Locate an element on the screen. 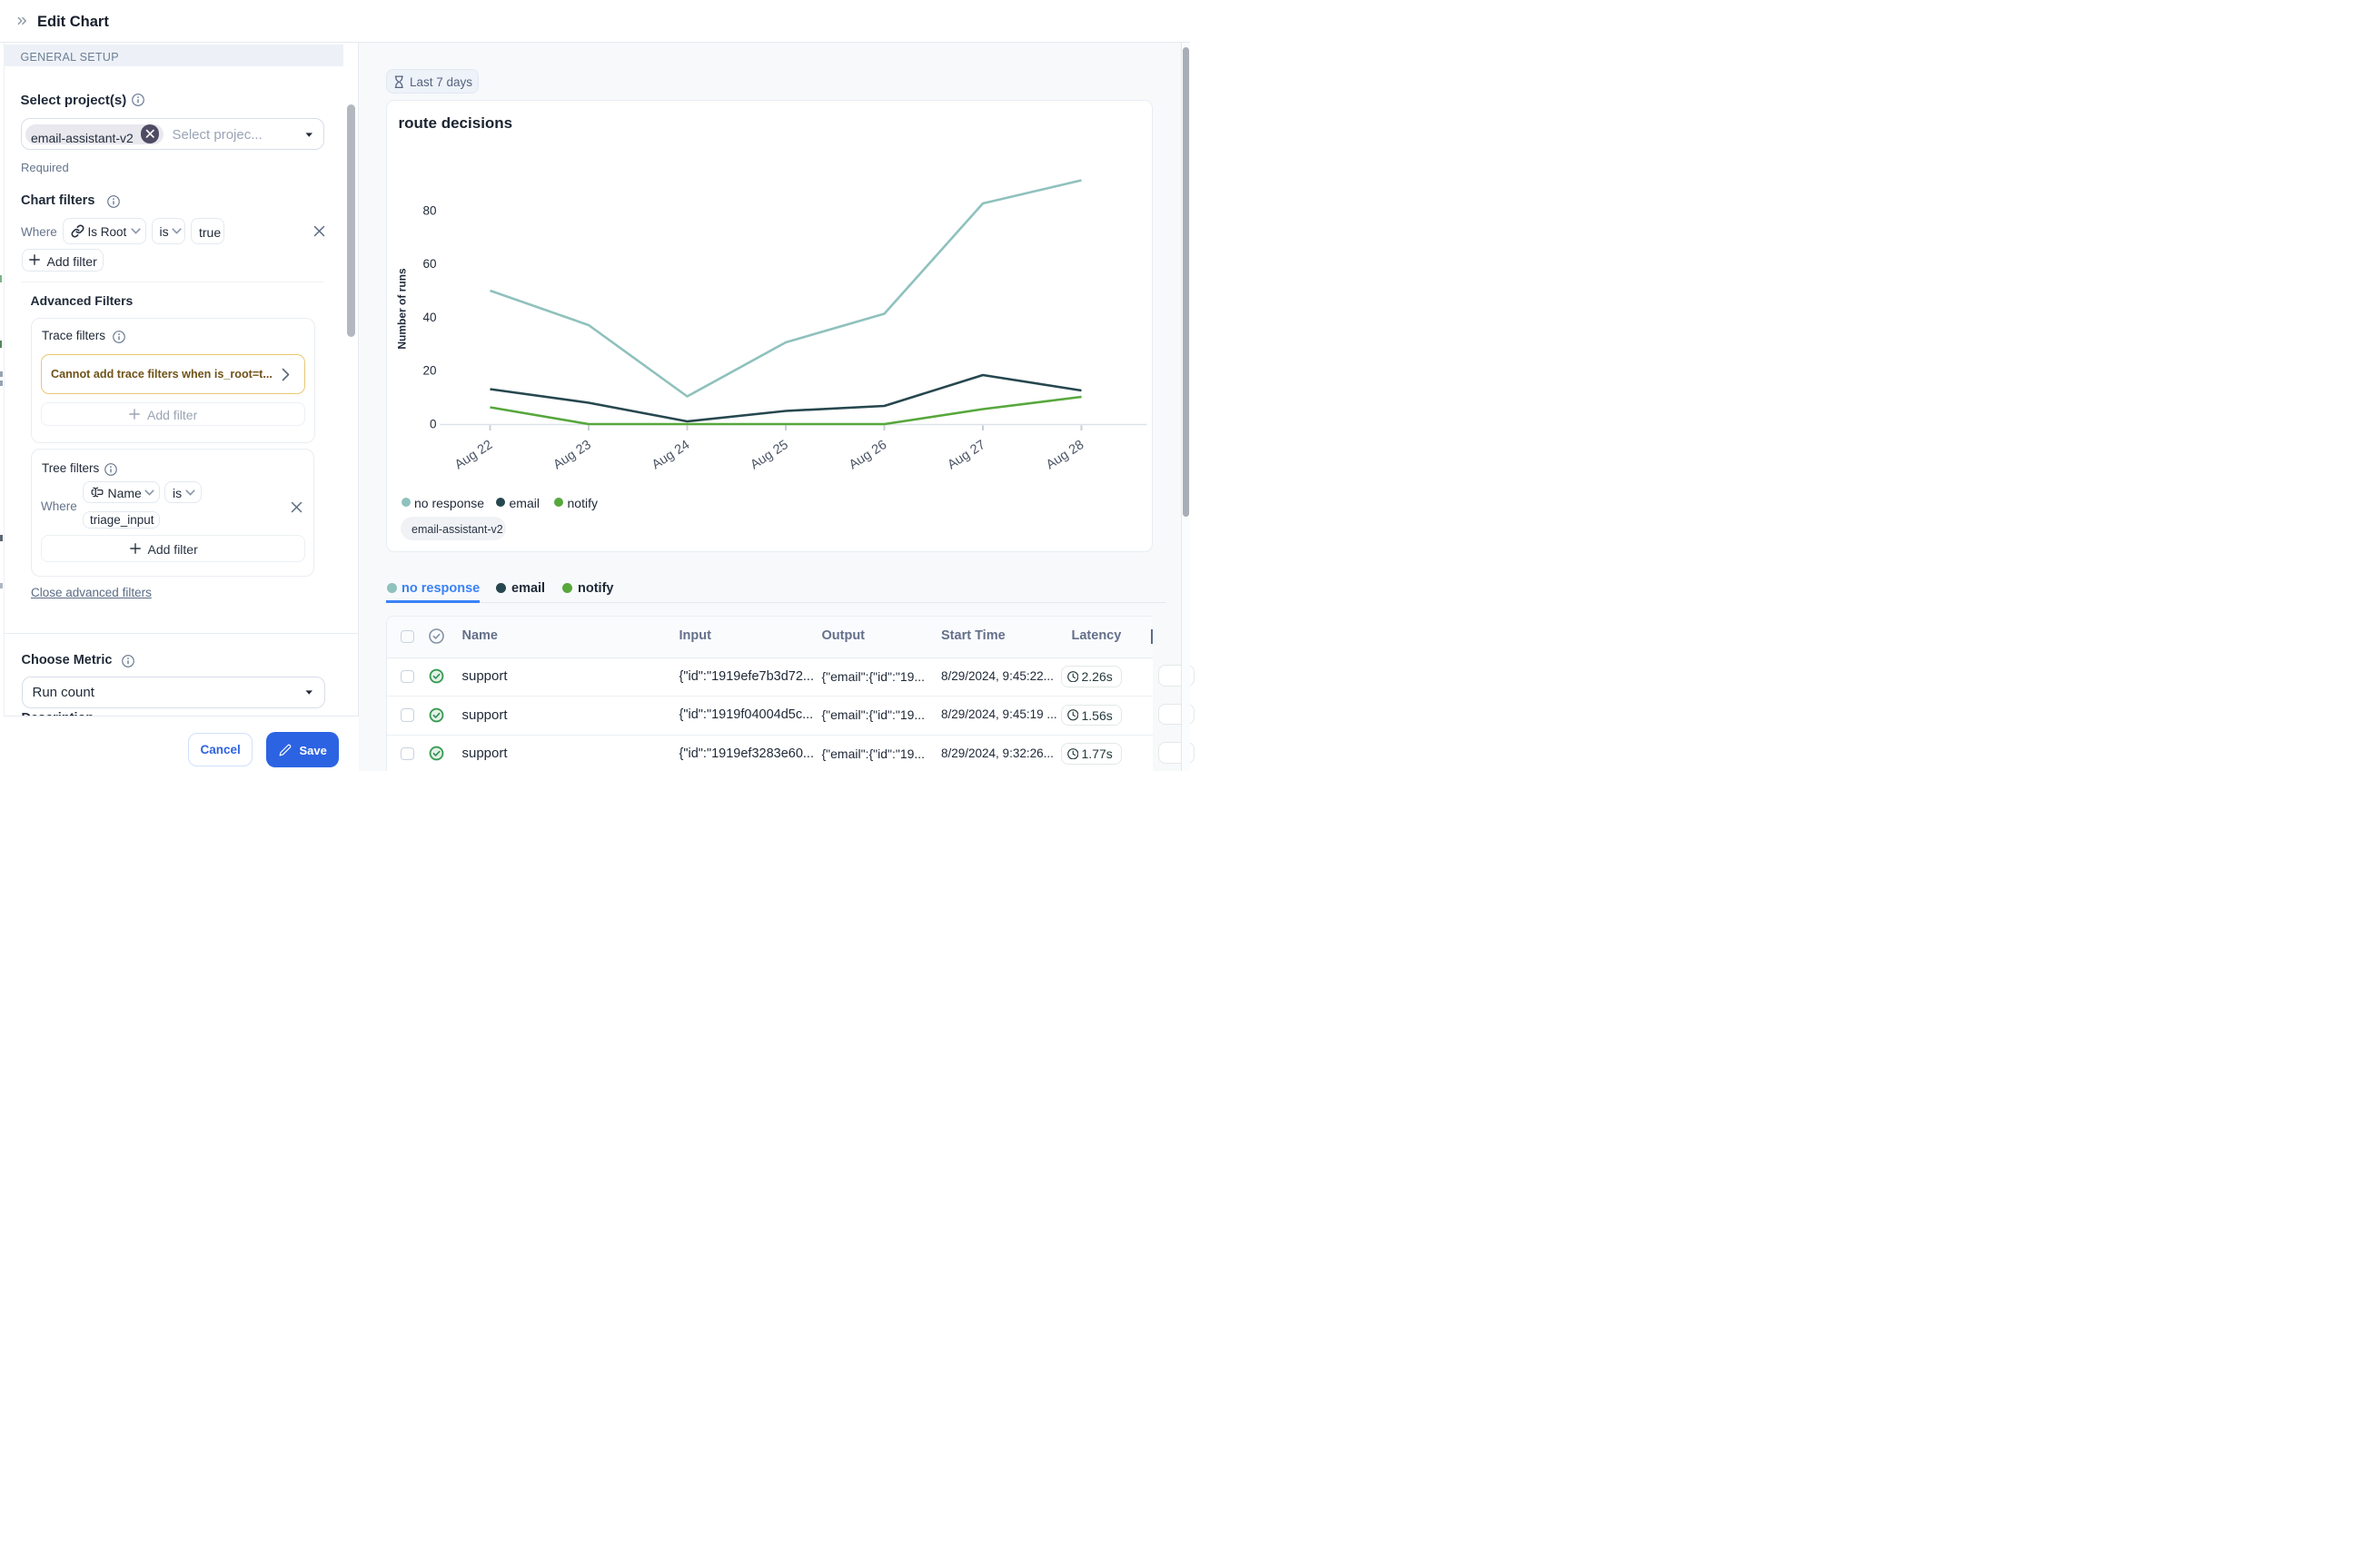 The width and height of the screenshot is (2380, 1542). svg-text: 20 is located at coordinates (429, 371).